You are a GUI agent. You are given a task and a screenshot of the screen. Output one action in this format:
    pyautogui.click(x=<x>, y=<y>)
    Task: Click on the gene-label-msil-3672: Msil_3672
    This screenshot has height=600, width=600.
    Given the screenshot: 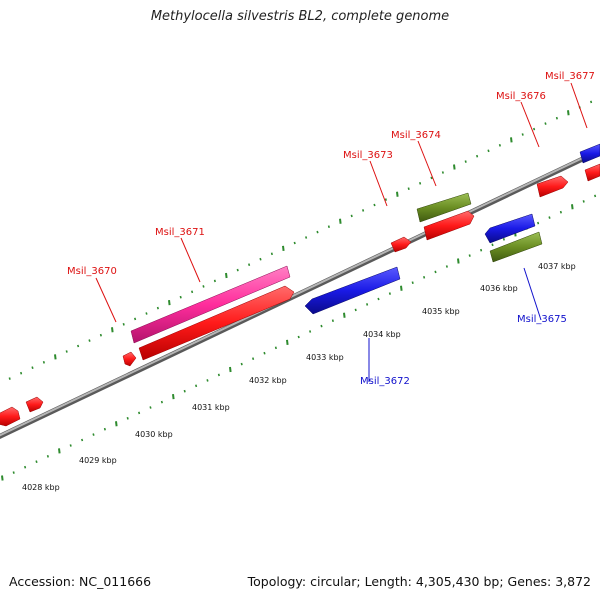 What is the action you would take?
    pyautogui.click(x=385, y=381)
    